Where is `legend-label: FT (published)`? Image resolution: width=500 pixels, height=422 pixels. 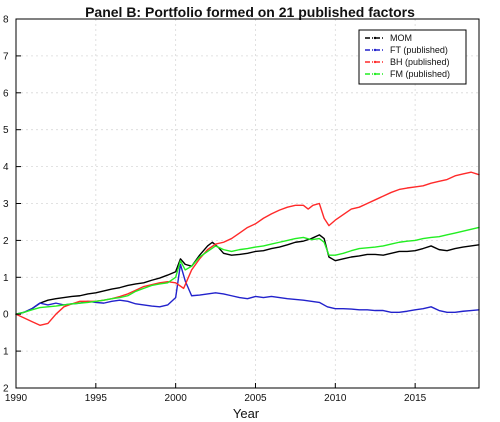 legend-label: FT (published) is located at coordinates (419, 50).